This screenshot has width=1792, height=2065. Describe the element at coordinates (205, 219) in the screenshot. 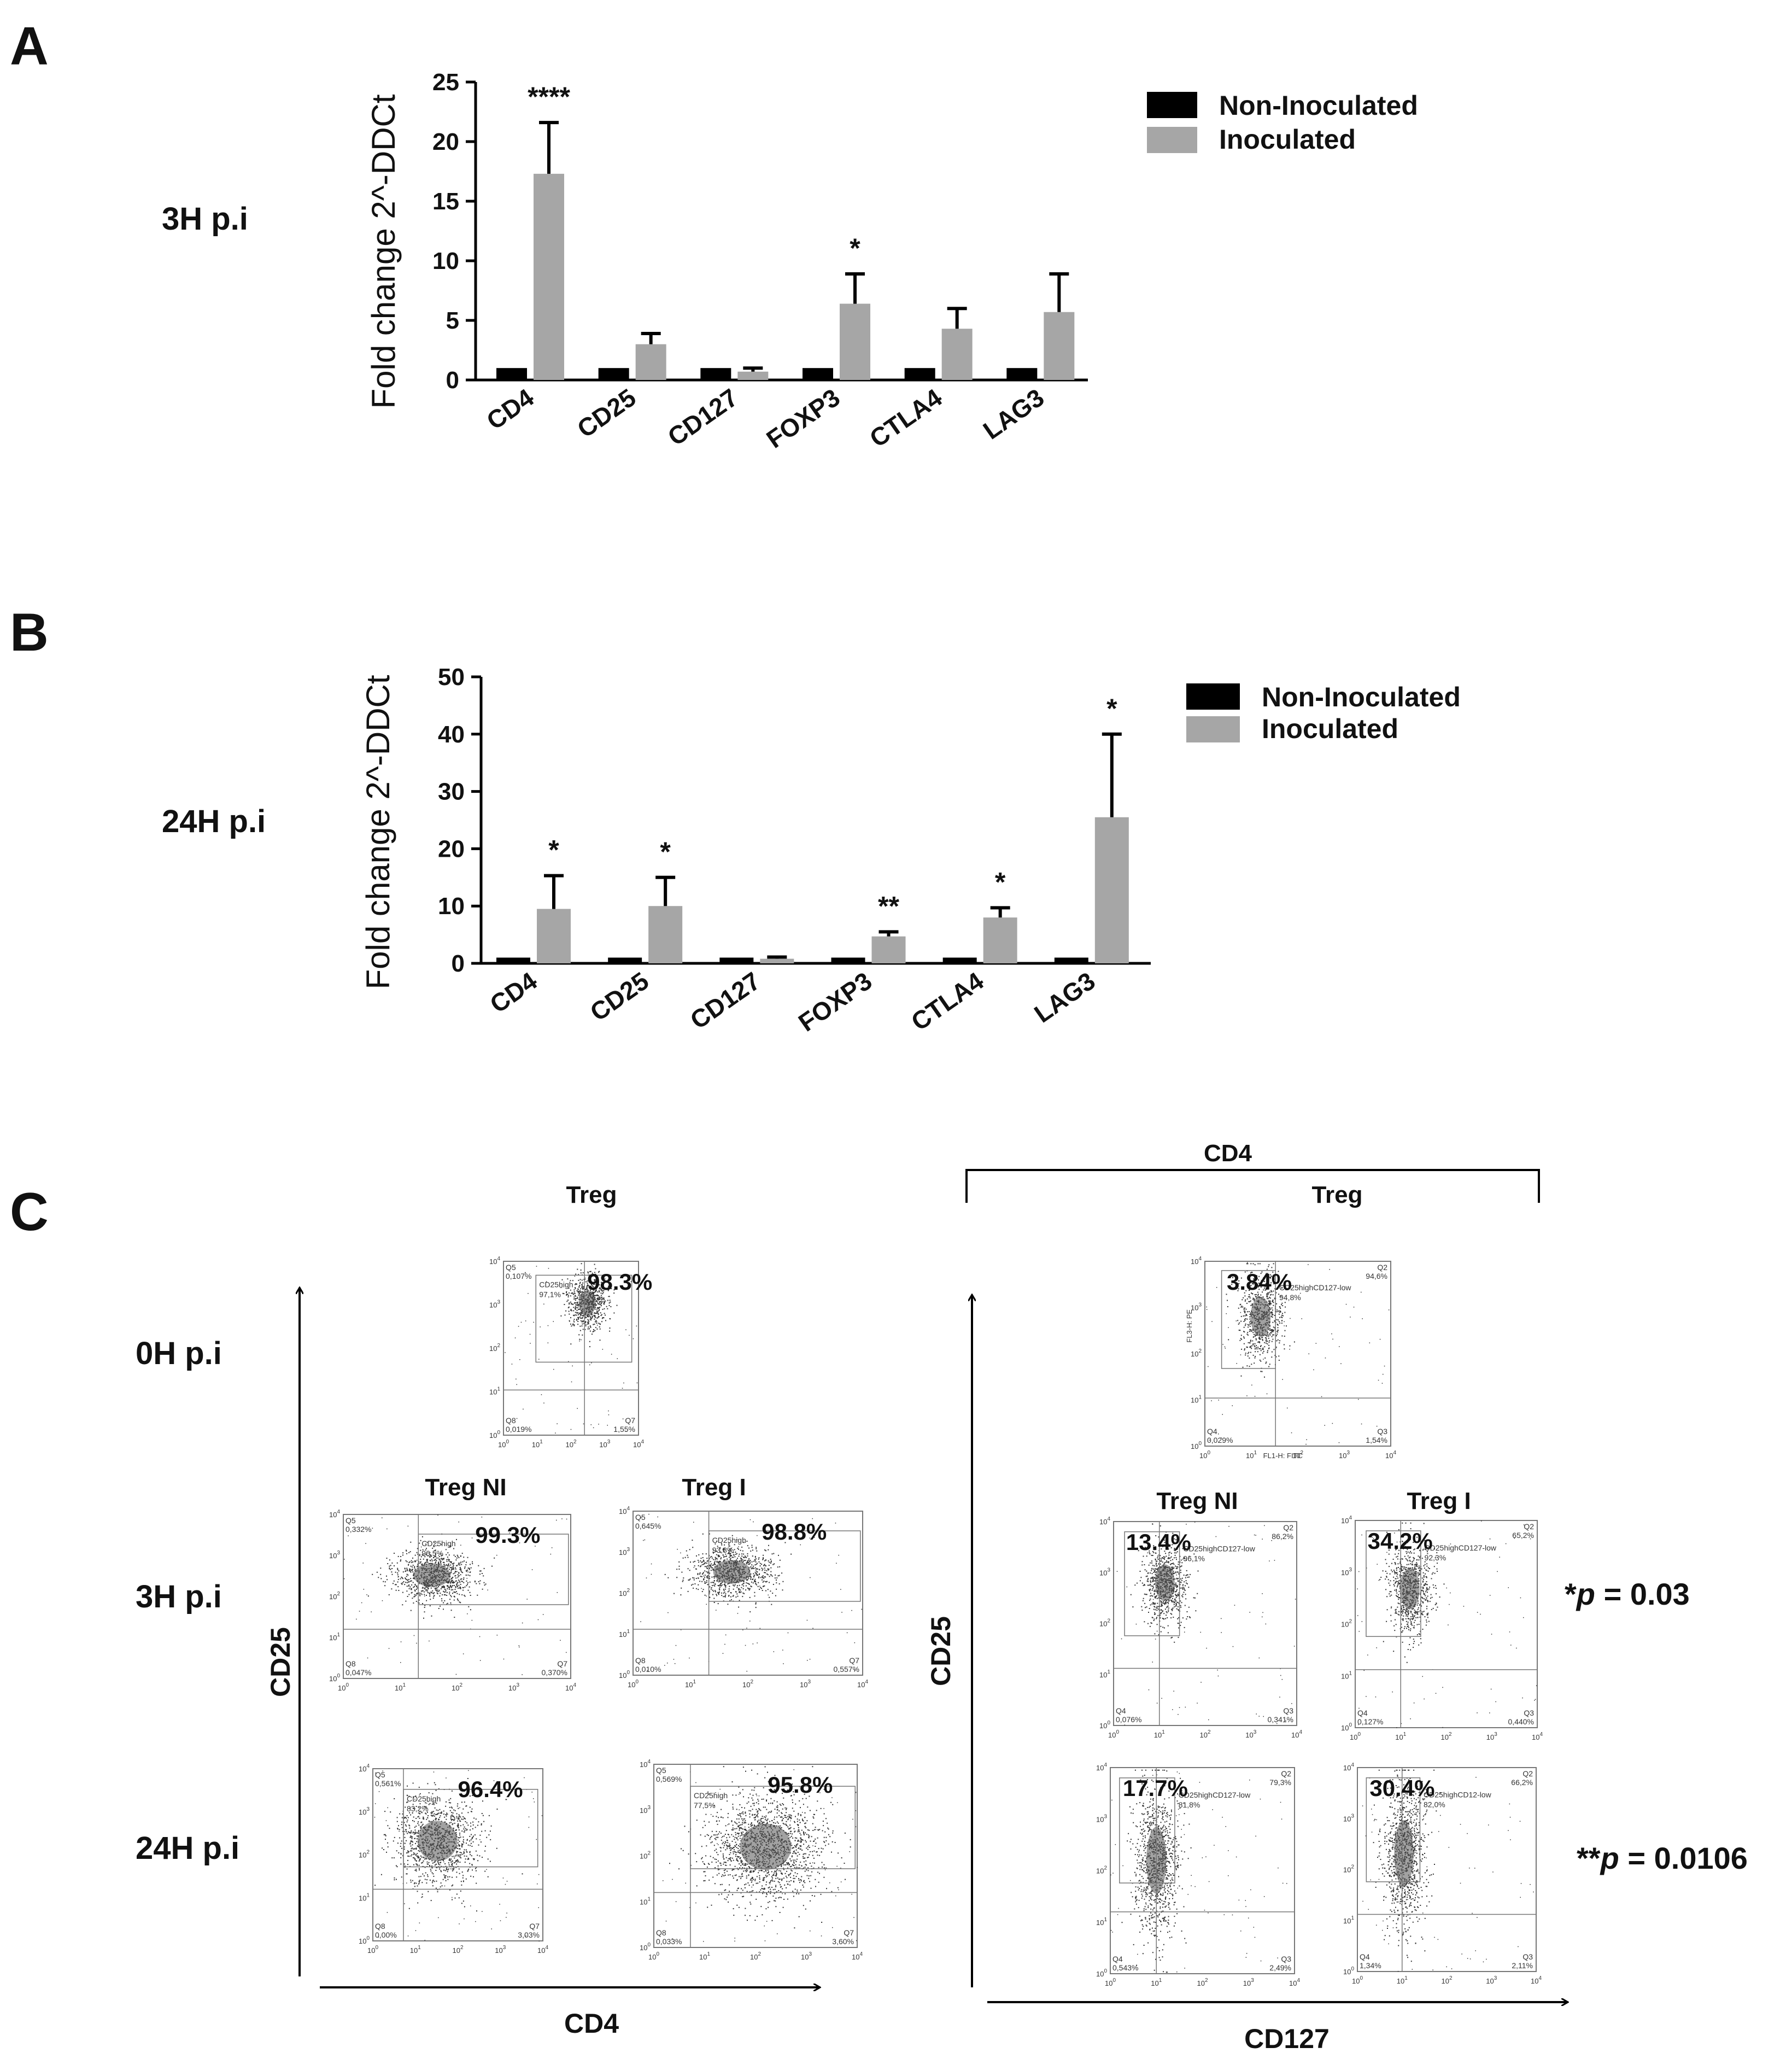

I see `panel-a-row-label: 3H p.i` at that location.